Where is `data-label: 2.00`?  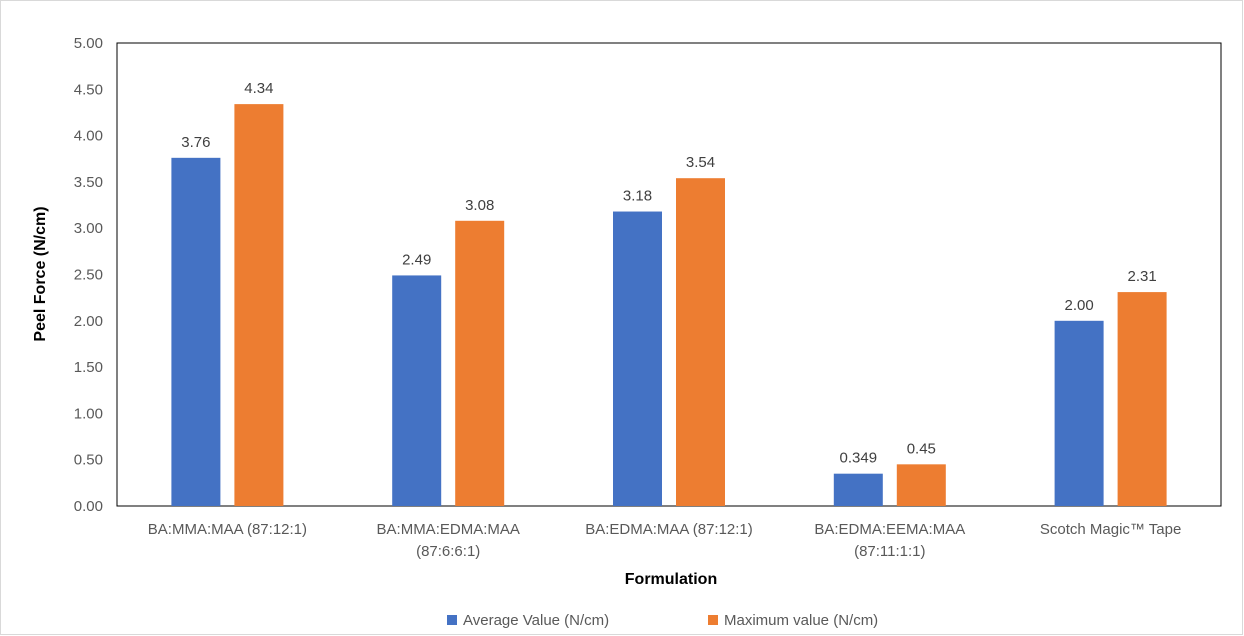 data-label: 2.00 is located at coordinates (1078, 305).